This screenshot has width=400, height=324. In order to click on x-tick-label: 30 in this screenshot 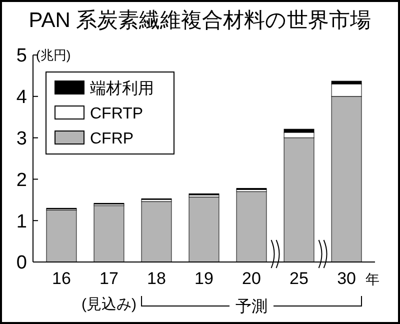, I will do `click(346, 278)`.